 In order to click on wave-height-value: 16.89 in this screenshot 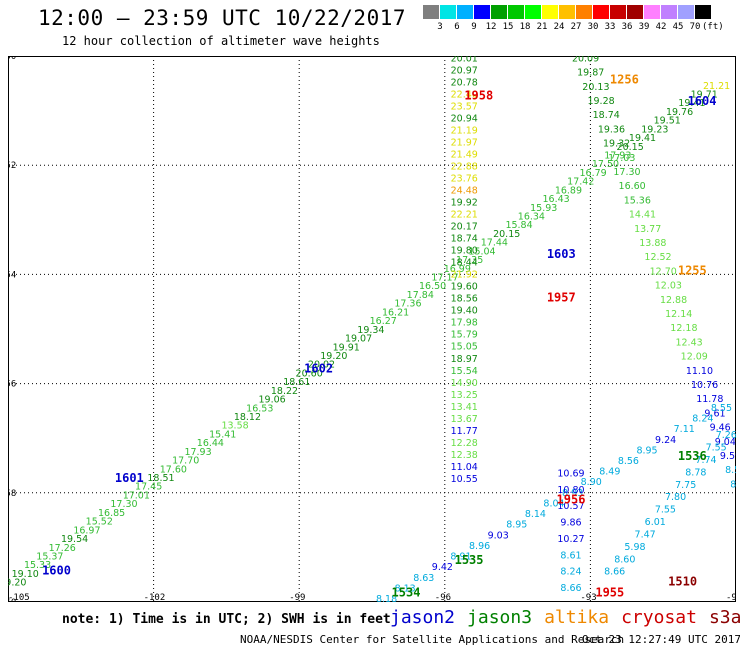, I will do `click(568, 190)`.